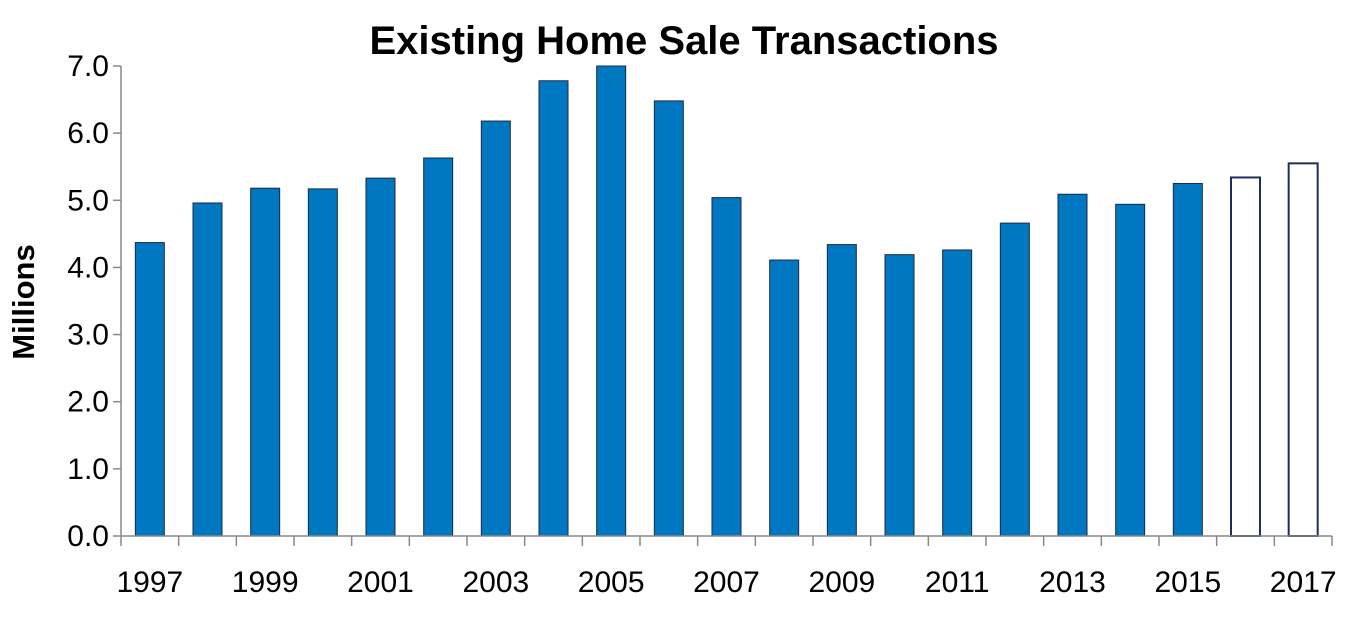  I want to click on x-tick-label: 2007, so click(726, 582).